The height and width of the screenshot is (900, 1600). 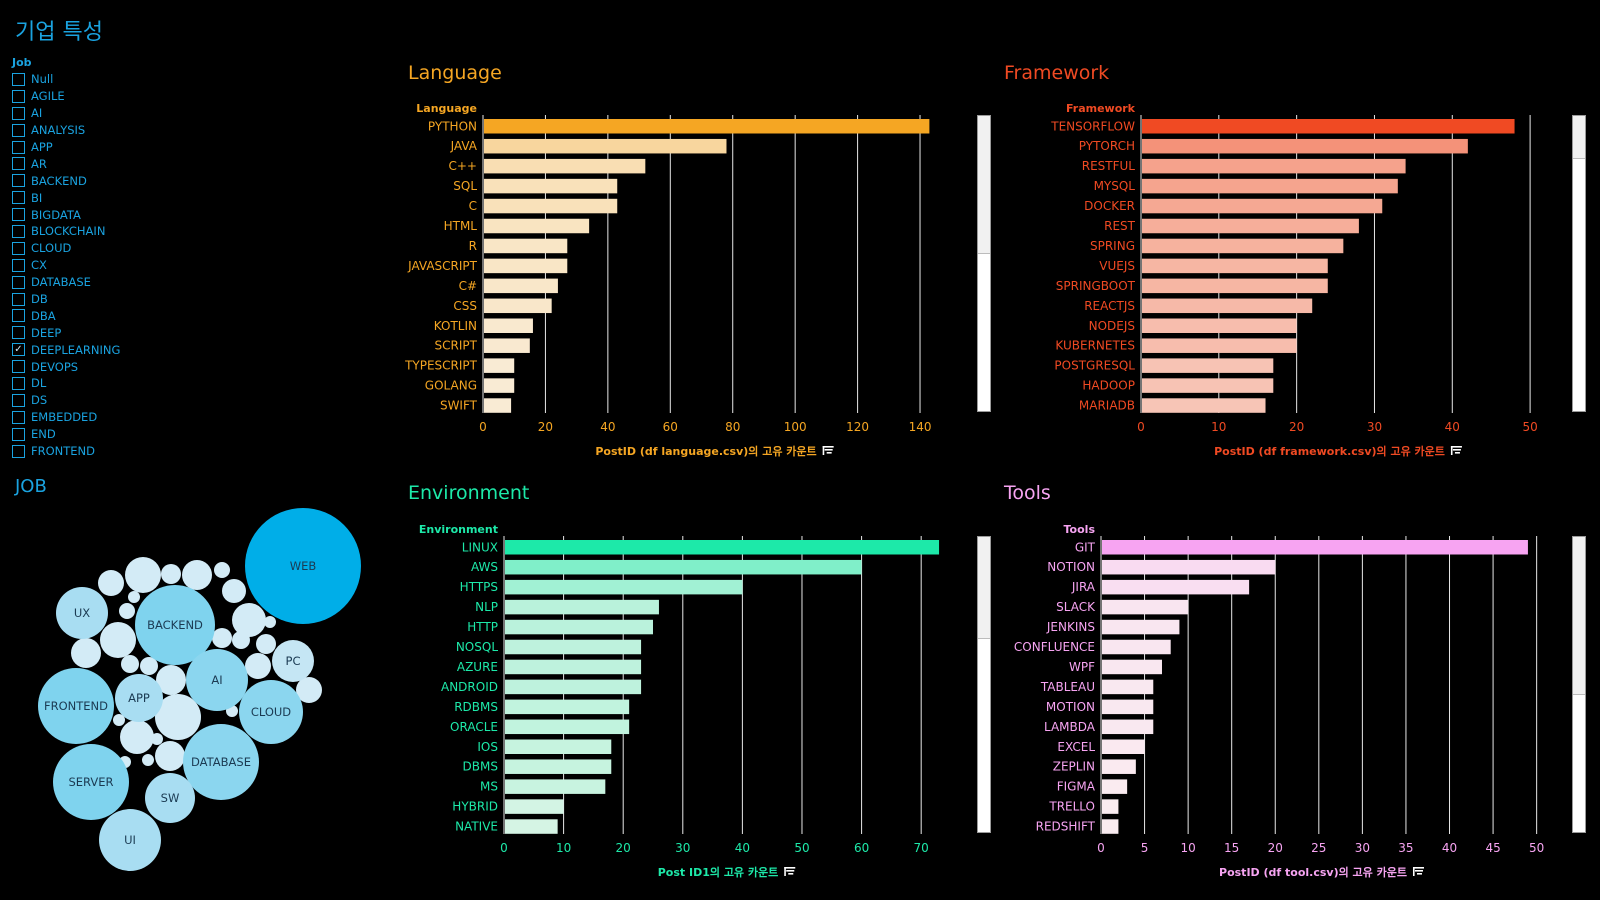 I want to click on filter-item-dl: DL, so click(x=66, y=383).